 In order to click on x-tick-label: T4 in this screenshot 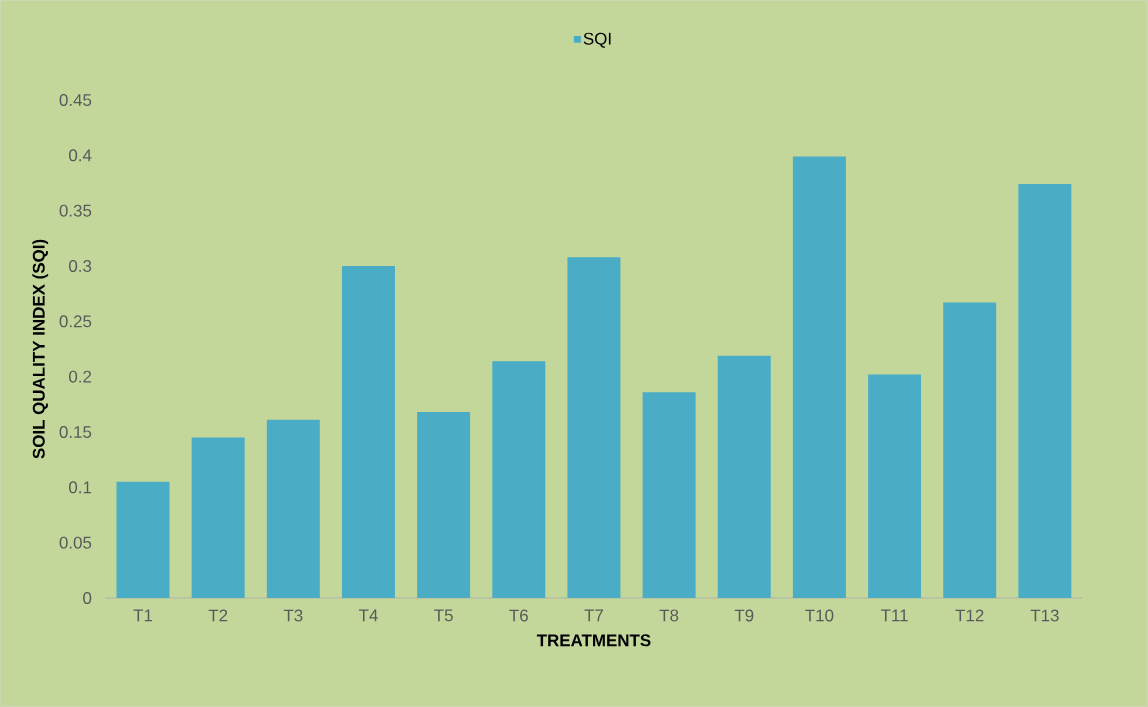, I will do `click(368, 615)`.